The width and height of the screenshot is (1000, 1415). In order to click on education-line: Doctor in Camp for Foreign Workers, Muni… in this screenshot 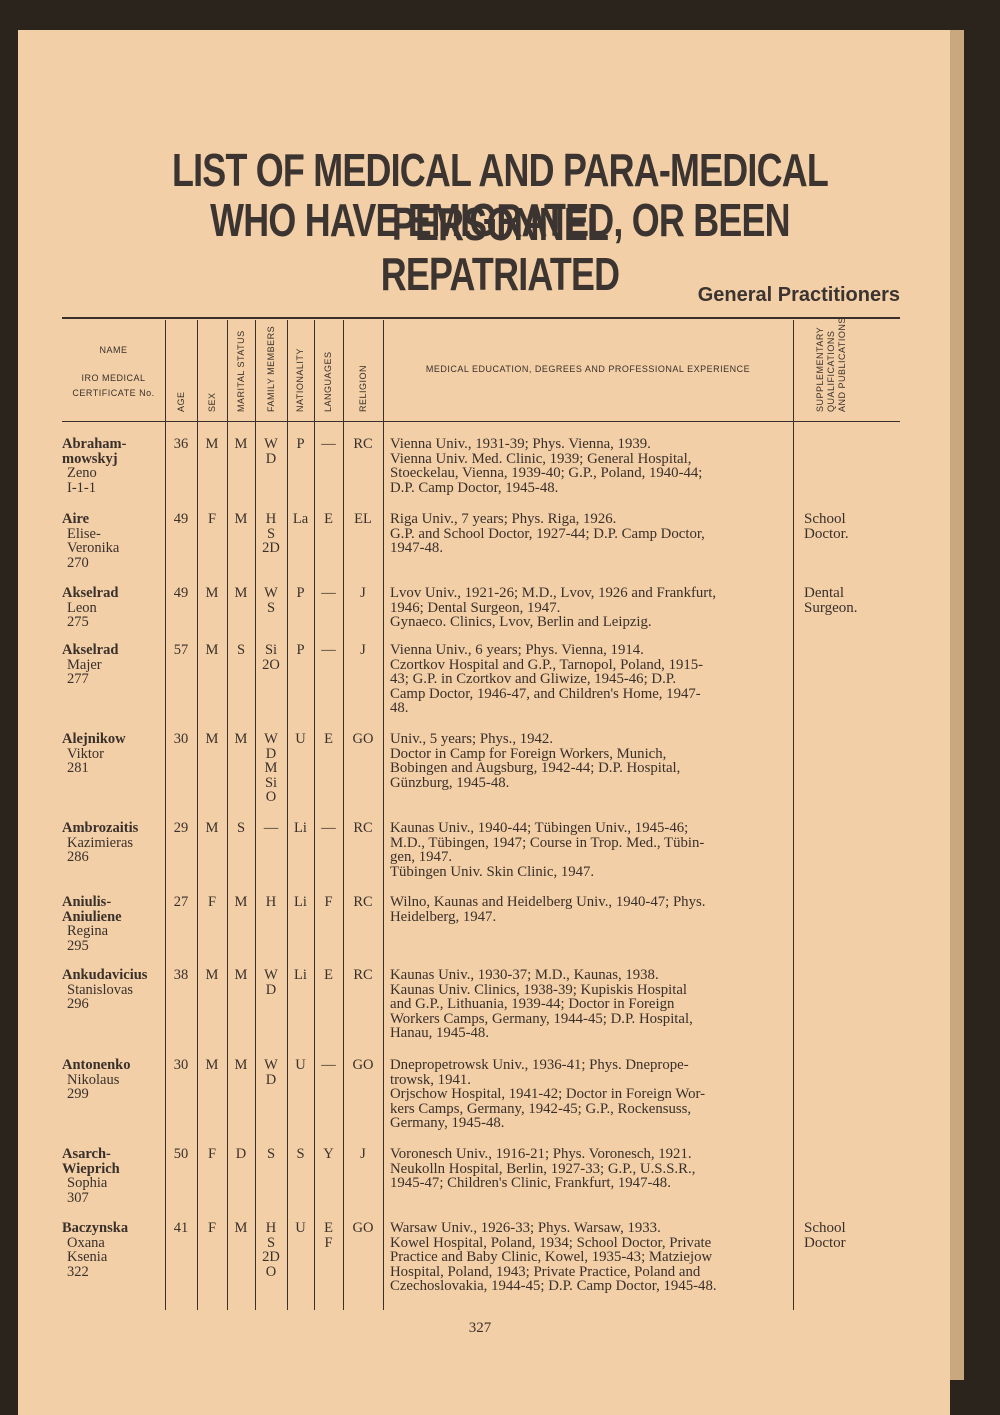, I will do `click(528, 753)`.